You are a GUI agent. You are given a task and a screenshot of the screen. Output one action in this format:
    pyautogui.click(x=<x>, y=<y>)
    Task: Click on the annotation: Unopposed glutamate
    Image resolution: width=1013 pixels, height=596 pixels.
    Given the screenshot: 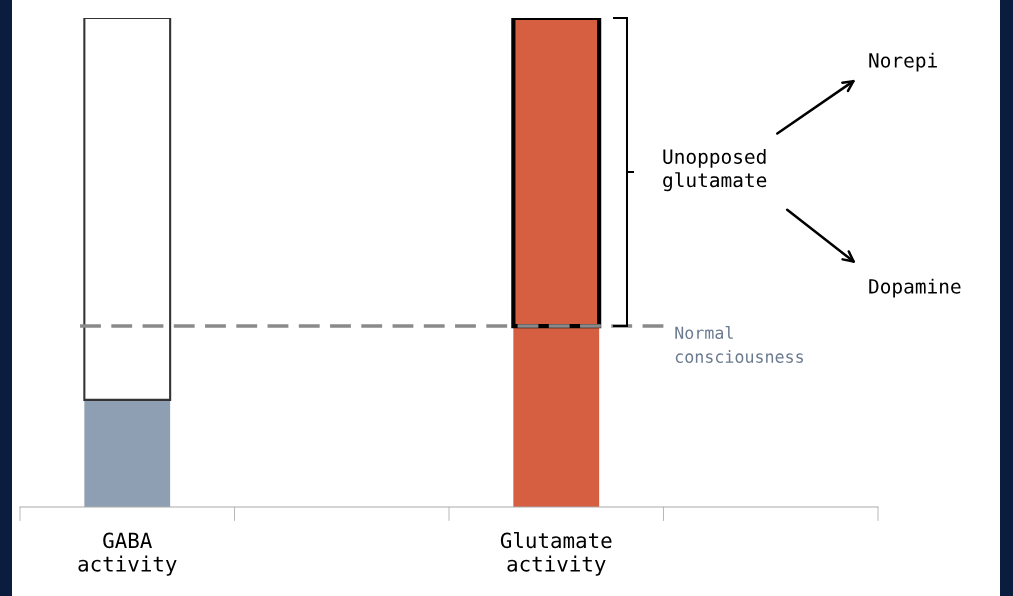 What is the action you would take?
    pyautogui.click(x=715, y=170)
    